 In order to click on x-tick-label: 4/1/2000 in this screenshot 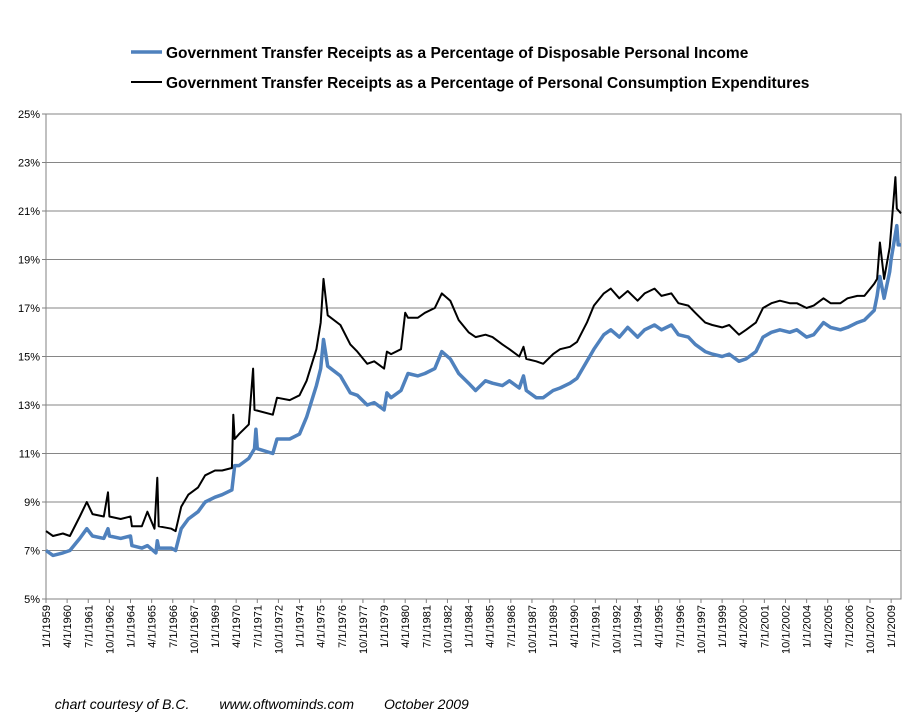, I will do `click(744, 626)`.